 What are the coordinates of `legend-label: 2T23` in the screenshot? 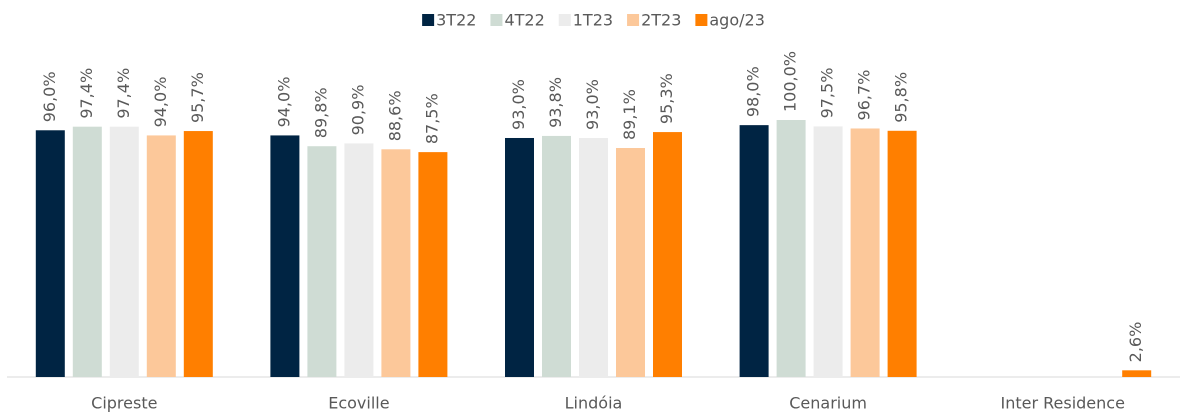 It's located at (661, 20).